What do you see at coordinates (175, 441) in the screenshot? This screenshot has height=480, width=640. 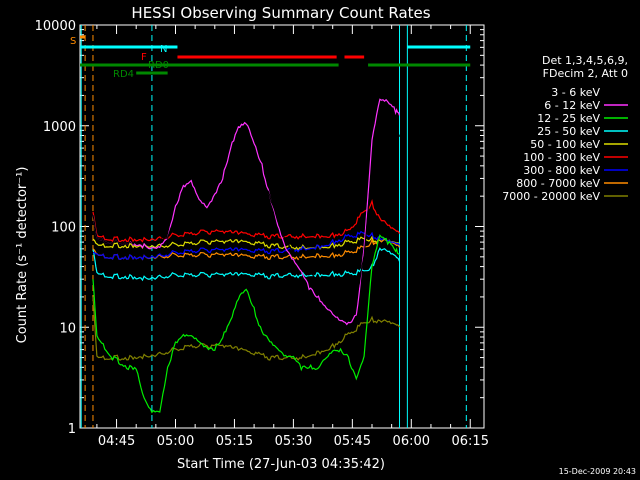 I see `x-tick-label: 05:00` at bounding box center [175, 441].